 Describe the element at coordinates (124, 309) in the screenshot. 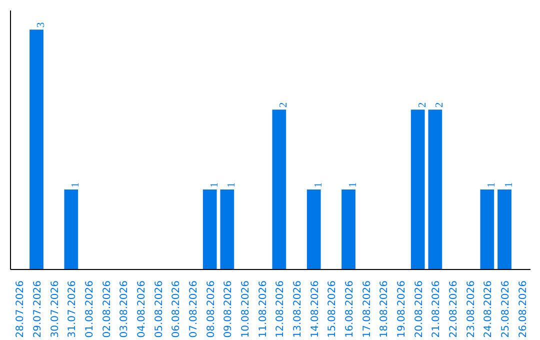

I see `x-tick-label: 03.08.2026` at that location.